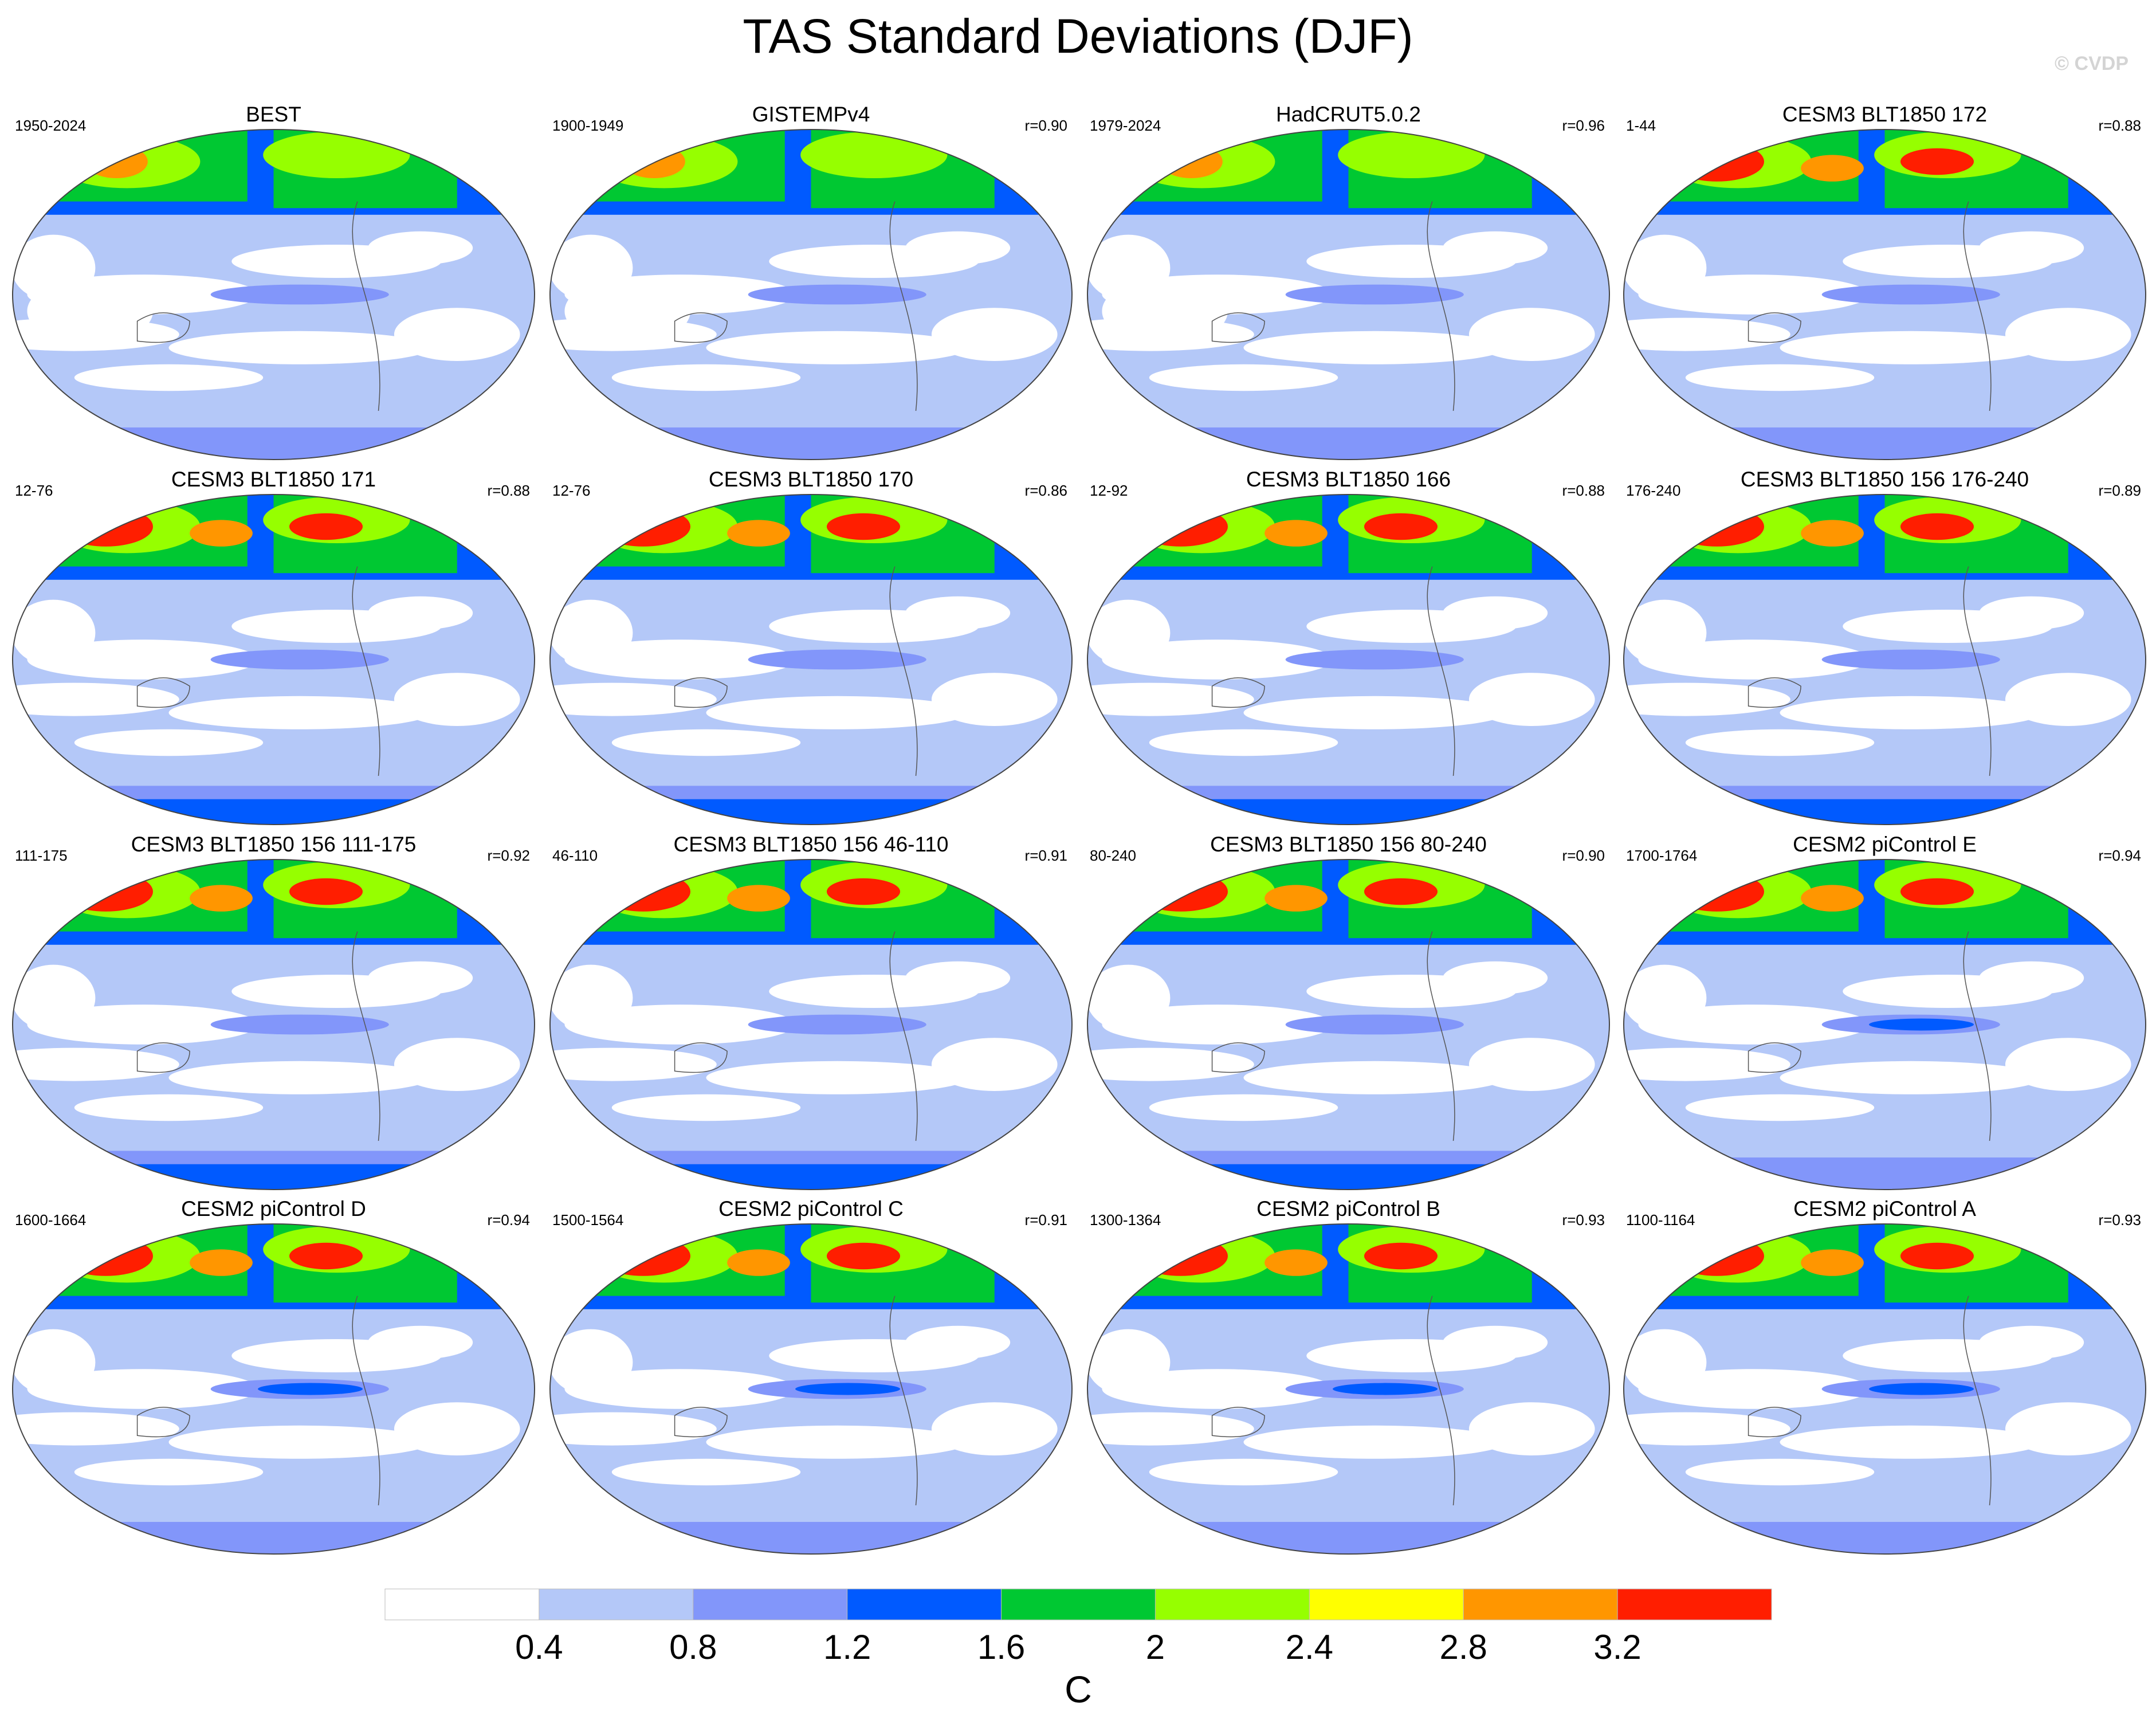 The image size is (2156, 1711). I want to click on panel-pattern-correlation: r=0.94, so click(2119, 855).